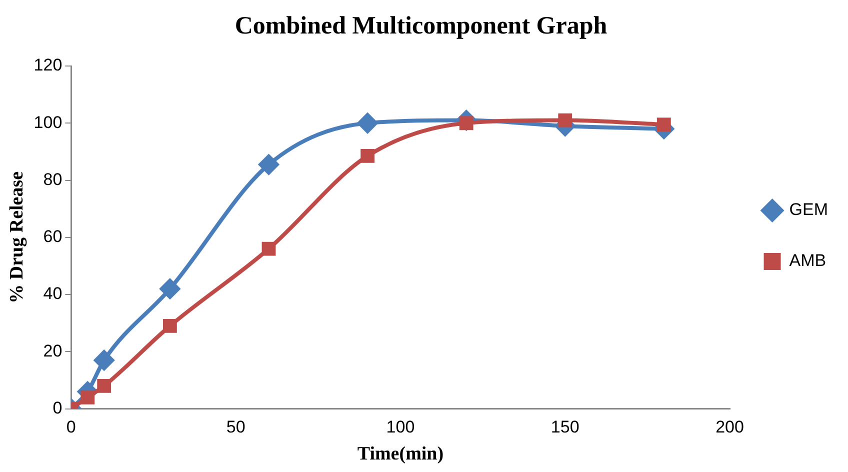 This screenshot has height=472, width=848. What do you see at coordinates (400, 454) in the screenshot?
I see `x-axis-title: Time(min)` at bounding box center [400, 454].